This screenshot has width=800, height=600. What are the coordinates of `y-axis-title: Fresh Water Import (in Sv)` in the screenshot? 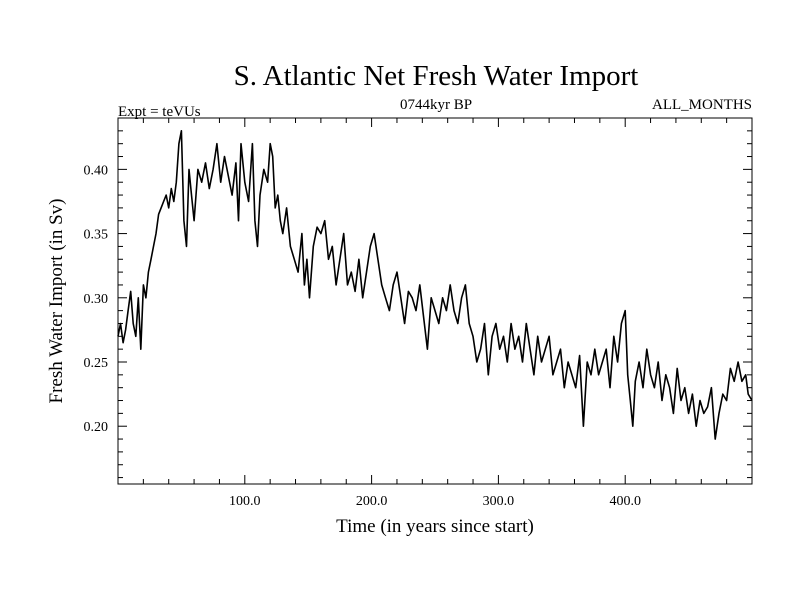 It's located at (56, 301).